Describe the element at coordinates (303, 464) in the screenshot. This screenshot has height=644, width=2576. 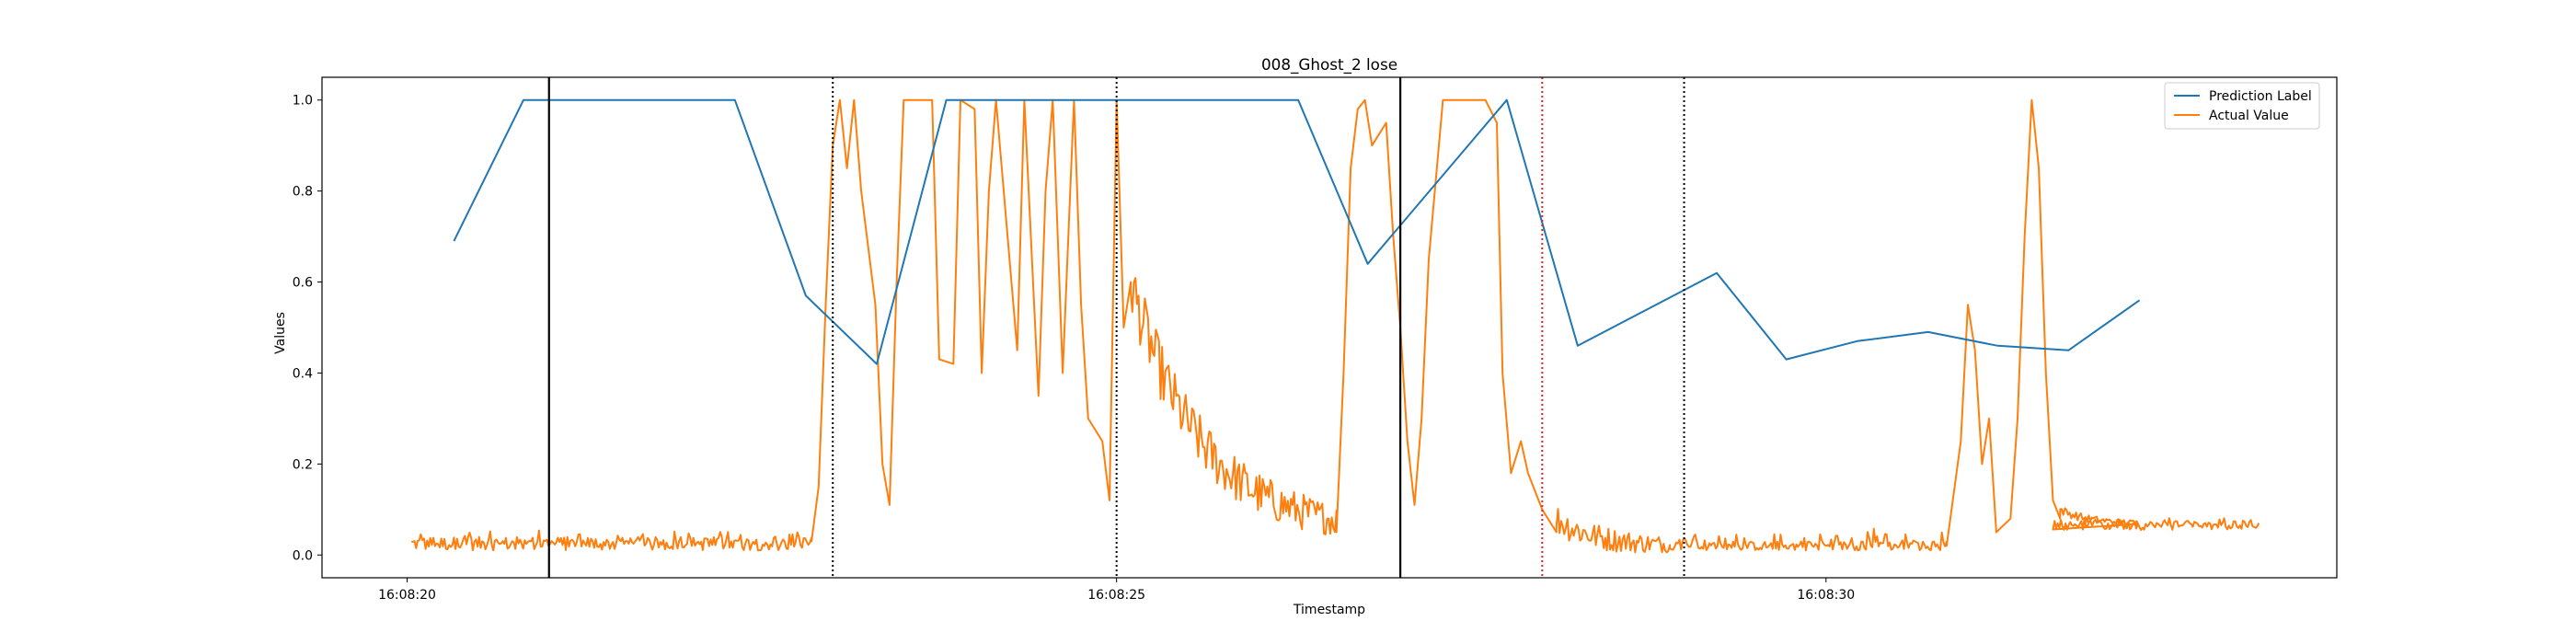
I see `y-tick-label: 0.2` at that location.